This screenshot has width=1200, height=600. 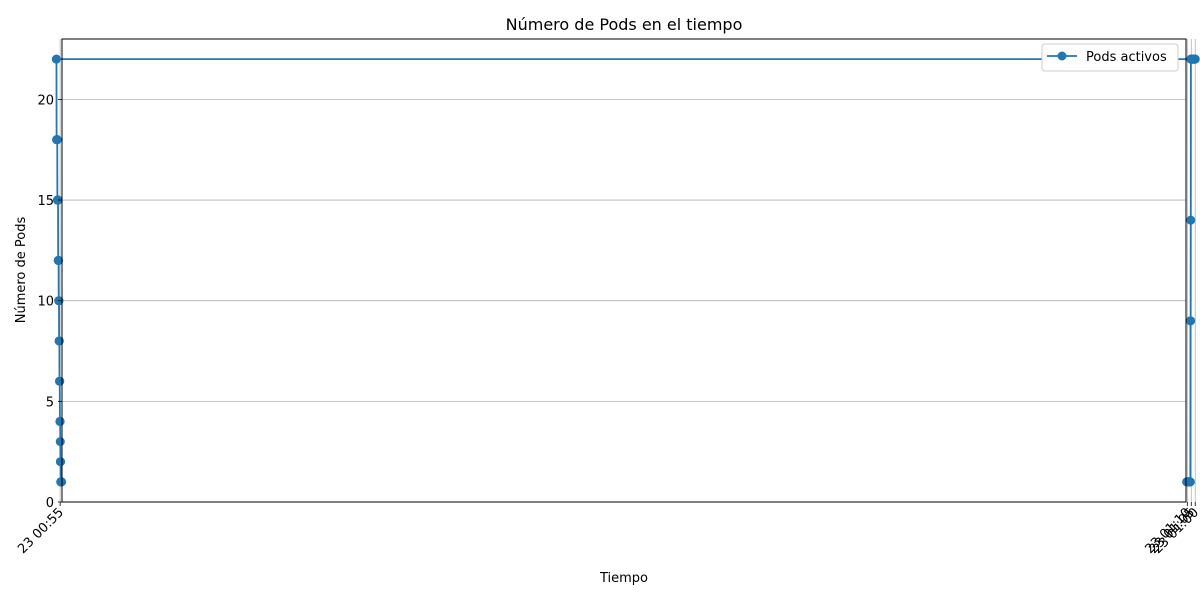 What do you see at coordinates (45, 201) in the screenshot?
I see `y-tick-label: 15` at bounding box center [45, 201].